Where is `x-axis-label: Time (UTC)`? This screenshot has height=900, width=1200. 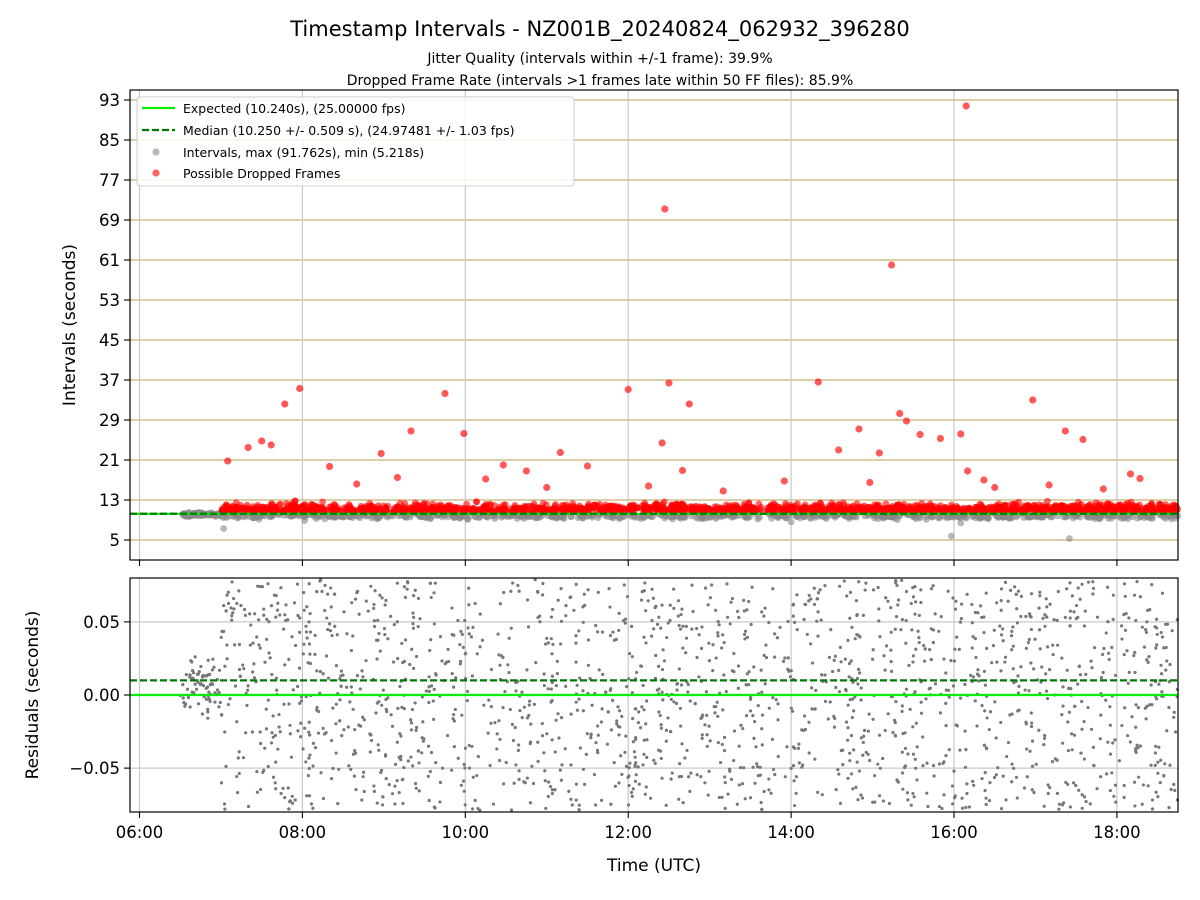
x-axis-label: Time (UTC) is located at coordinates (653, 866).